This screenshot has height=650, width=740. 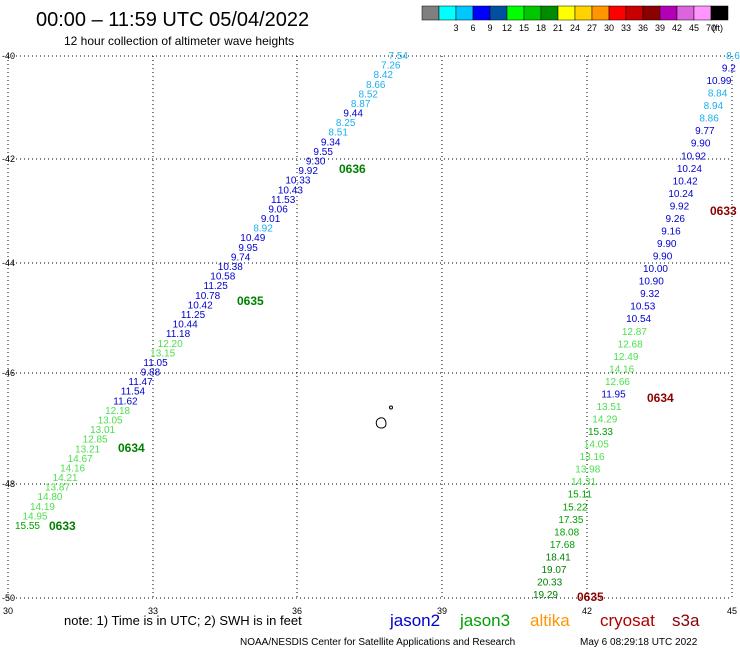 I want to click on satellite-legend: jason2 jason3 altika cryosat s3a, so click(x=544, y=620).